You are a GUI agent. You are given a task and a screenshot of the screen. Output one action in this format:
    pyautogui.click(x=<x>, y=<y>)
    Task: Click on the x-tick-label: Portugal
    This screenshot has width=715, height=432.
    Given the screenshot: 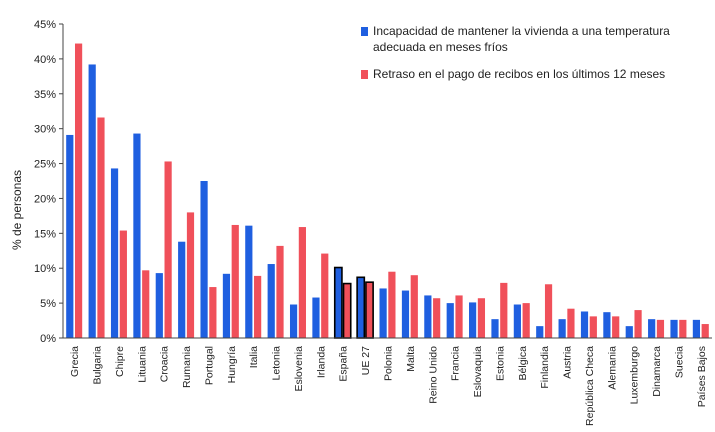 What is the action you would take?
    pyautogui.click(x=209, y=365)
    